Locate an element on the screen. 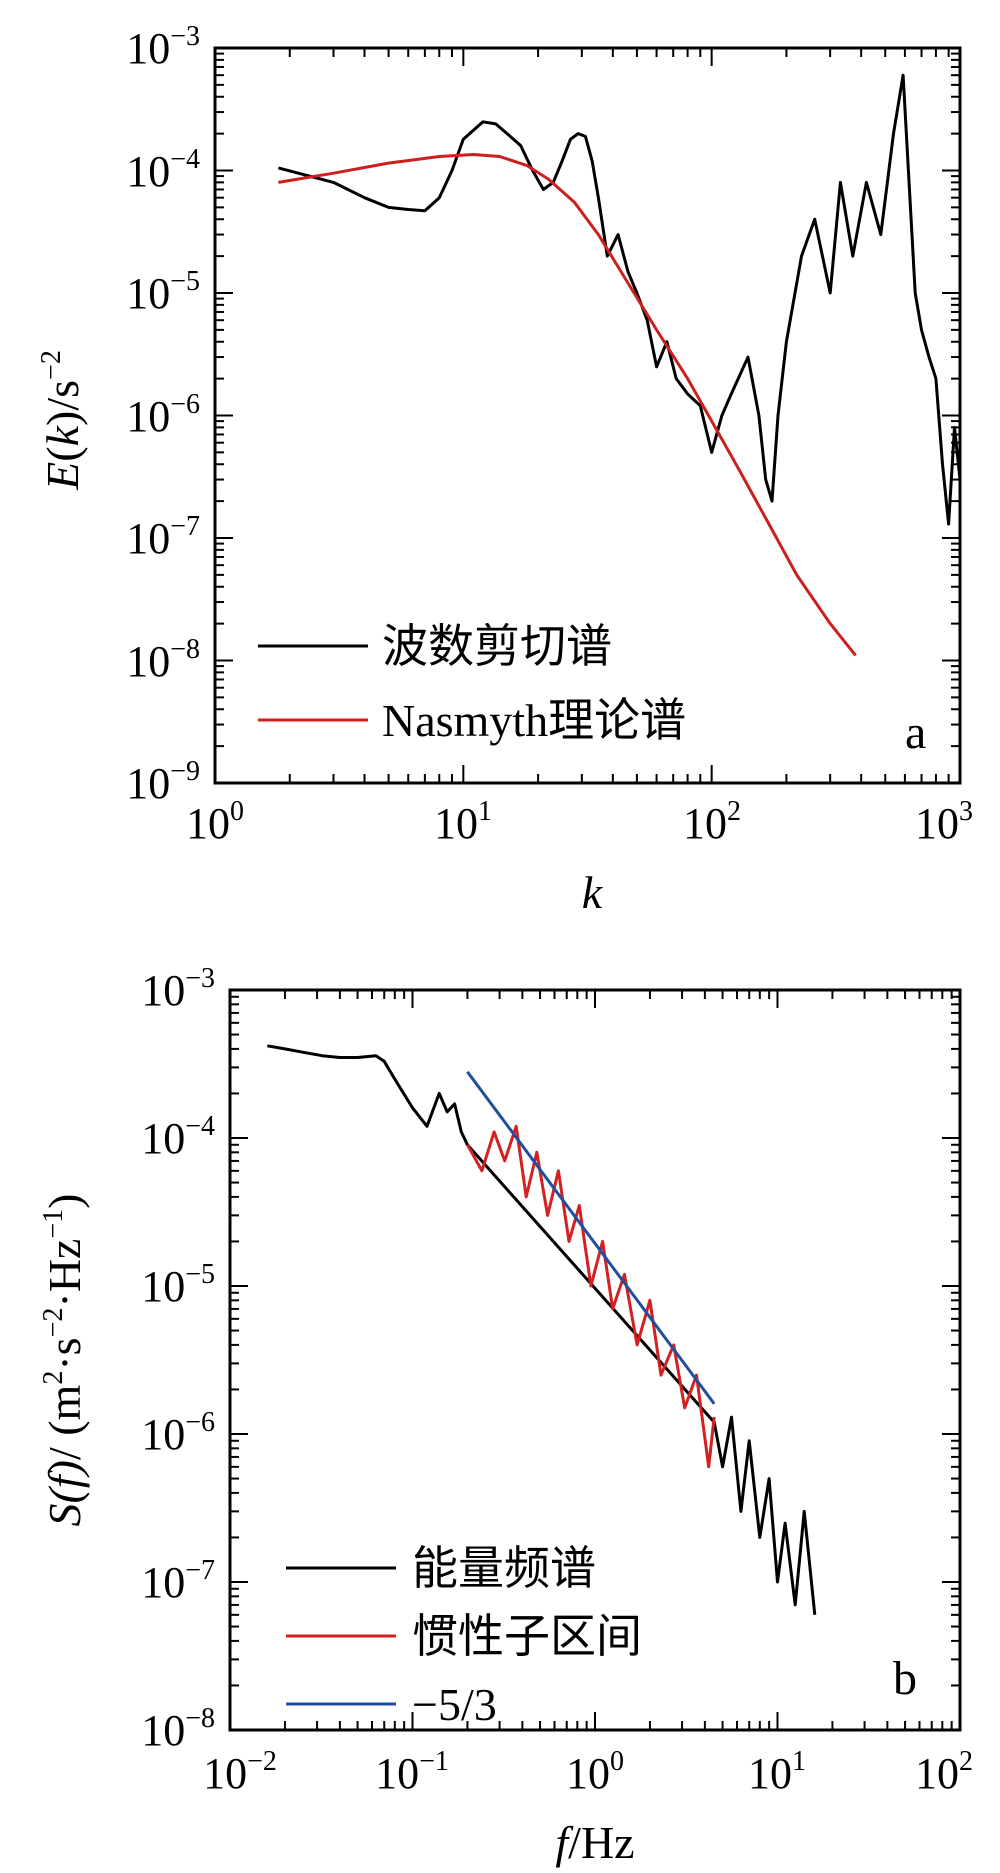 The height and width of the screenshot is (1873, 1000). chart-b-y-axis-label: S(f)/ (m2·s−2·Hz−1) is located at coordinates (64, 1360).